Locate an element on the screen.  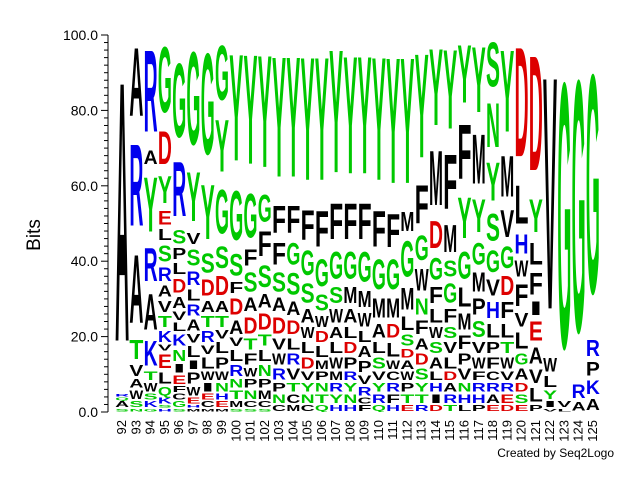
x-position-label: 96 is located at coordinates (178, 427).